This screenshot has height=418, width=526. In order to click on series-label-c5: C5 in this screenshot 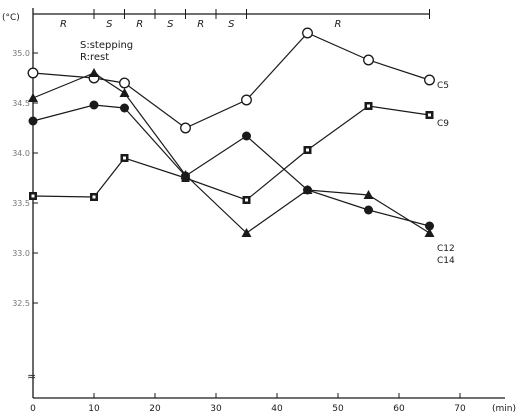, I will do `click(443, 86)`.